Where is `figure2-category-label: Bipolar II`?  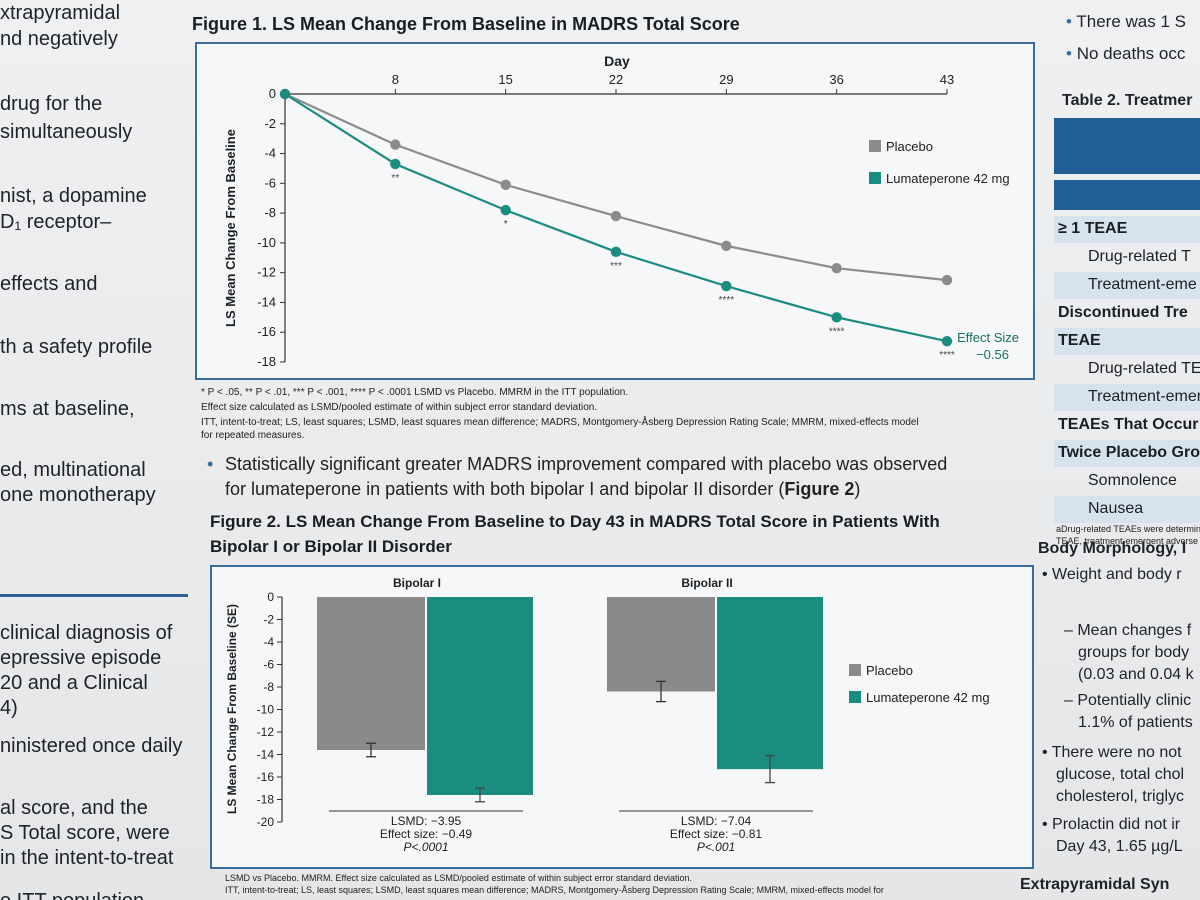 figure2-category-label: Bipolar II is located at coordinates (706, 583).